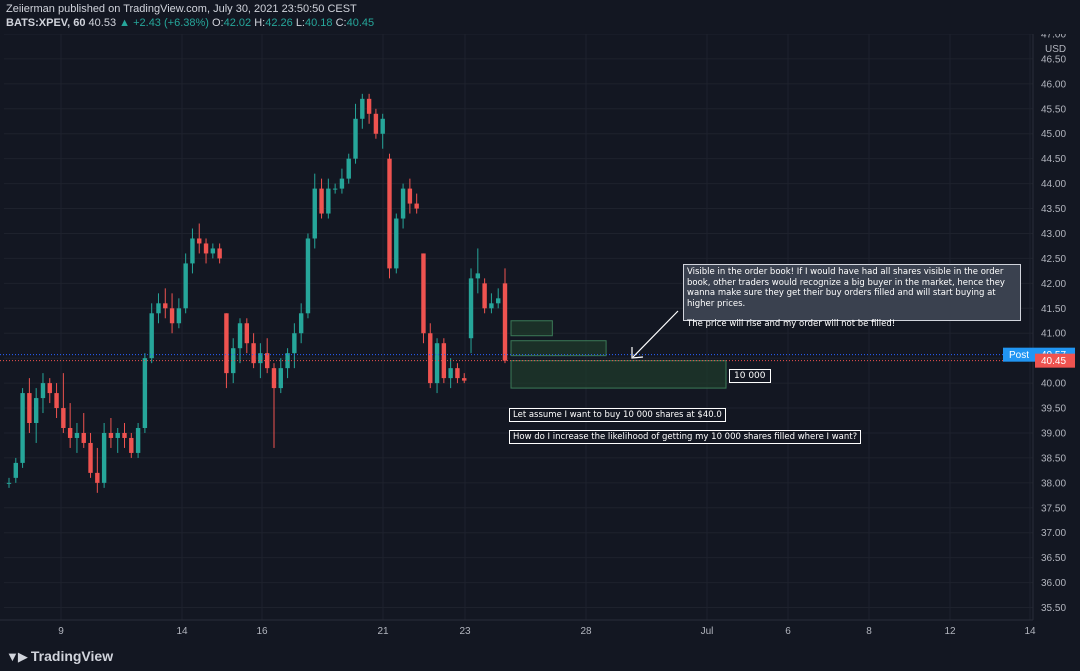  I want to click on close-value: 40.45, so click(361, 23).